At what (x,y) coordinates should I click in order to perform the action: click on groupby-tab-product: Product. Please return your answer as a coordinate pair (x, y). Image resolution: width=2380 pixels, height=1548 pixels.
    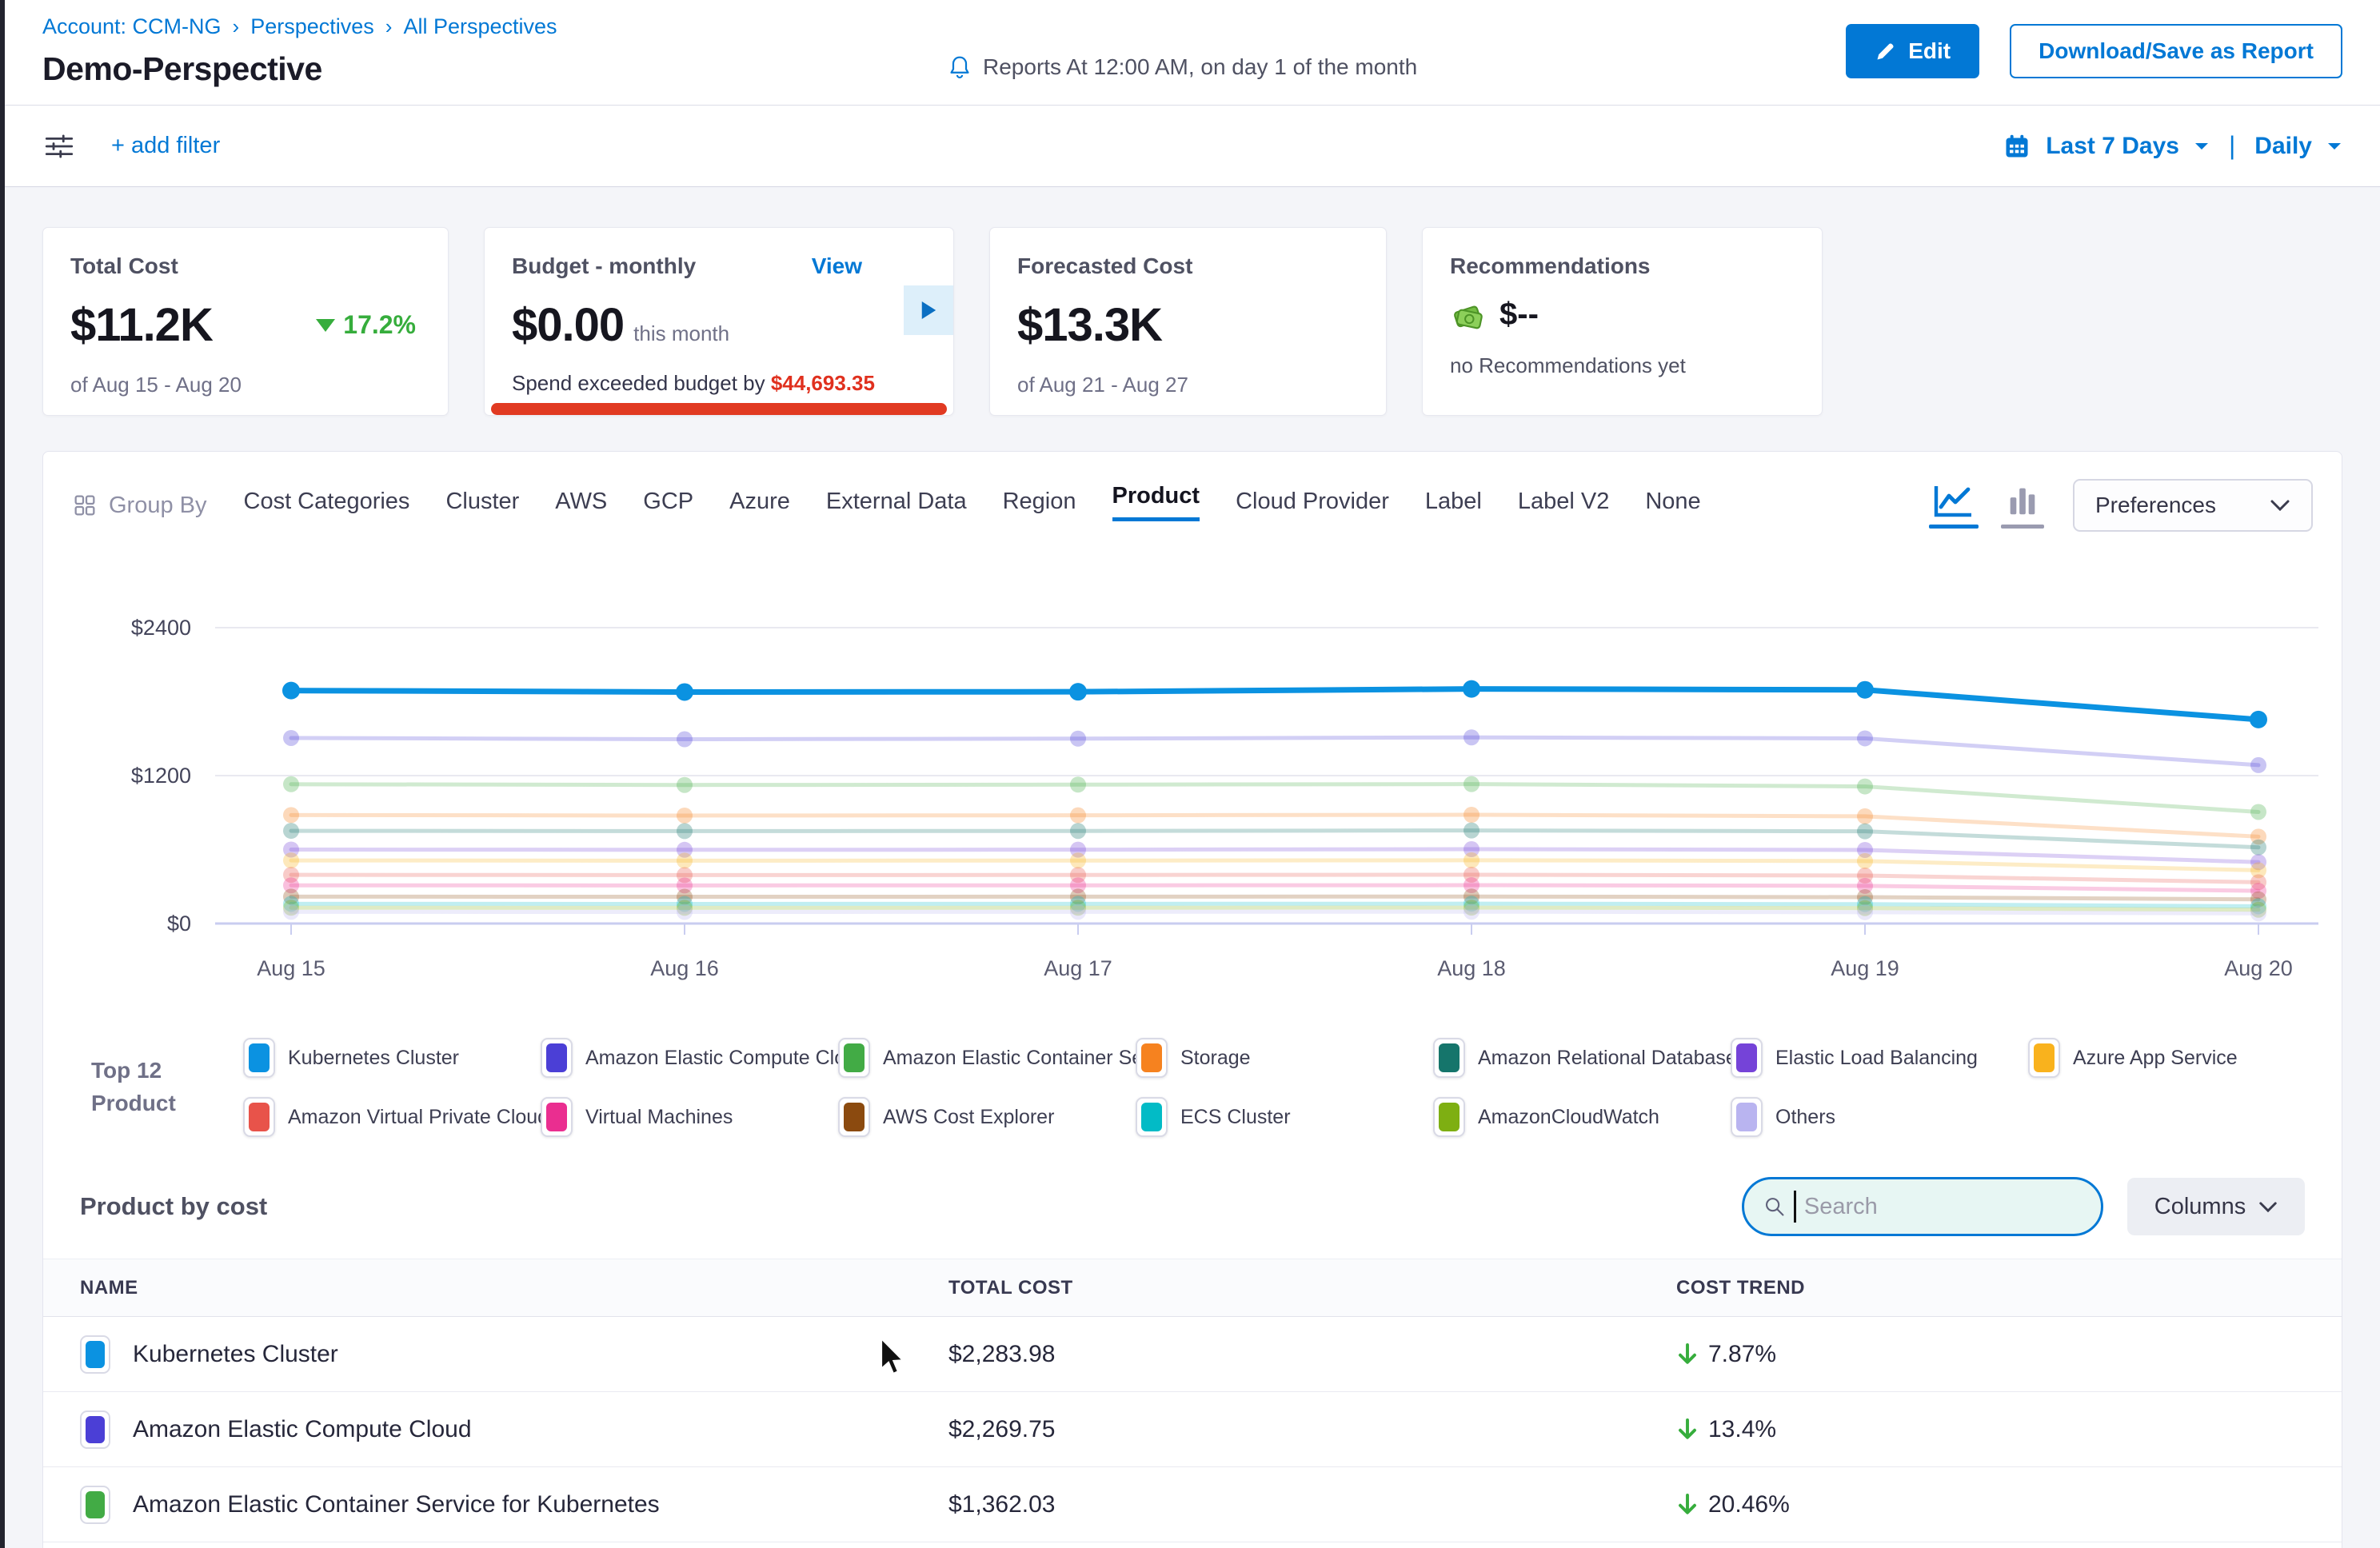
    Looking at the image, I should click on (1156, 502).